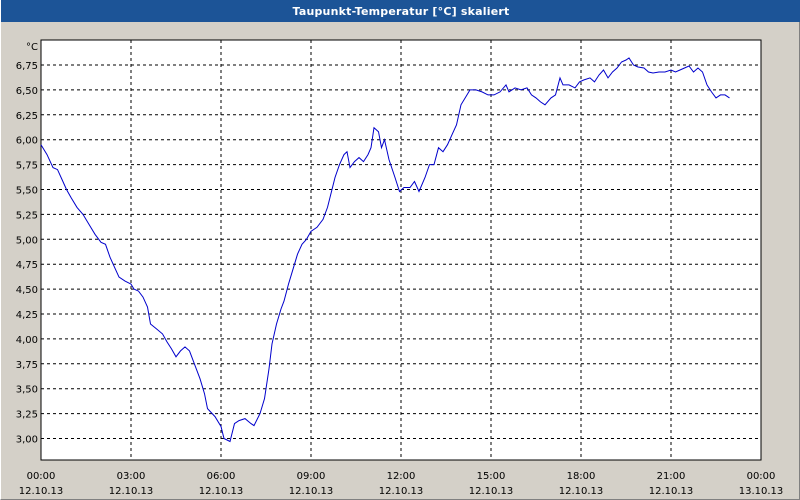 This screenshot has height=500, width=800. I want to click on y-tick-label: 4,00, so click(27, 340).